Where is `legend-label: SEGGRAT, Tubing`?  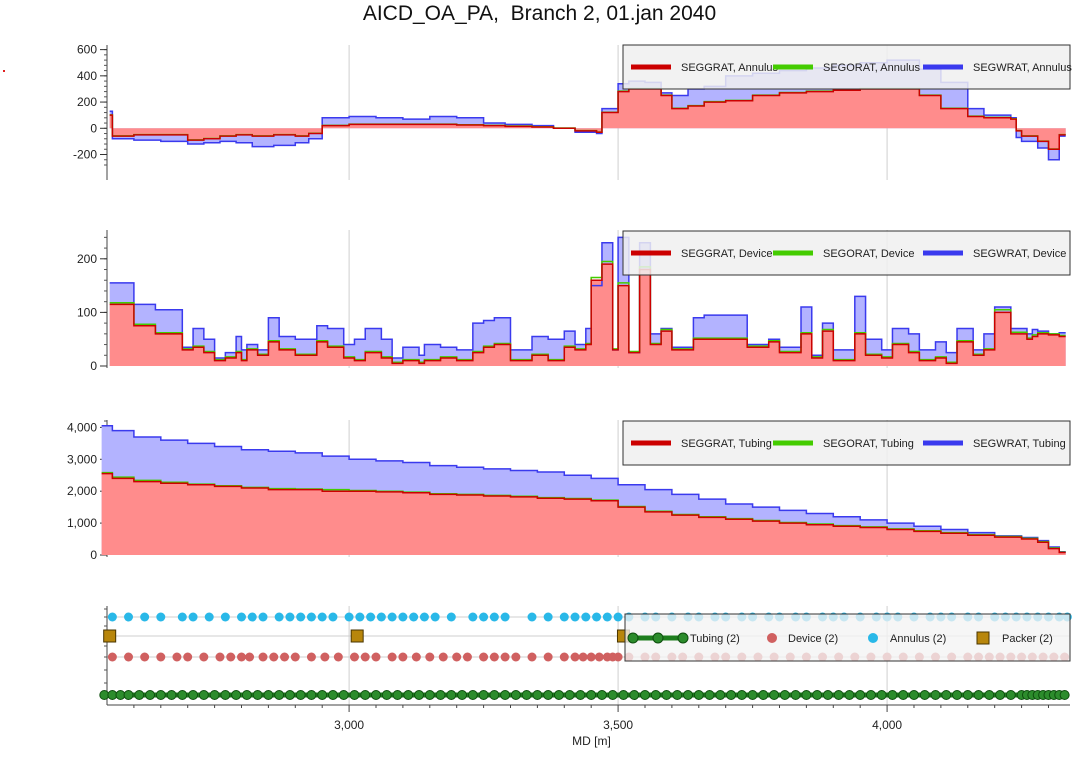 legend-label: SEGGRAT, Tubing is located at coordinates (726, 444).